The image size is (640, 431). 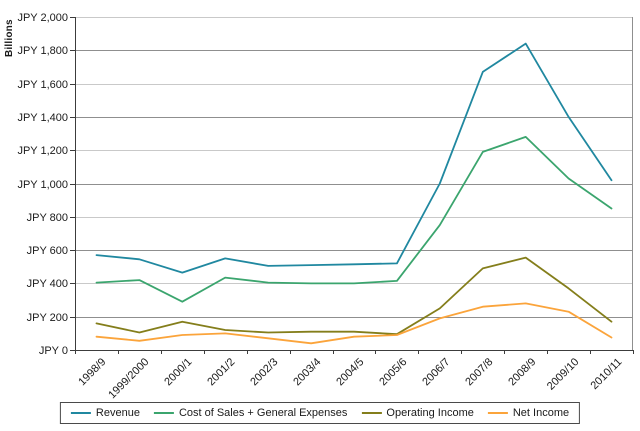 What do you see at coordinates (47, 317) in the screenshot?
I see `y-tick-label: JPY 200` at bounding box center [47, 317].